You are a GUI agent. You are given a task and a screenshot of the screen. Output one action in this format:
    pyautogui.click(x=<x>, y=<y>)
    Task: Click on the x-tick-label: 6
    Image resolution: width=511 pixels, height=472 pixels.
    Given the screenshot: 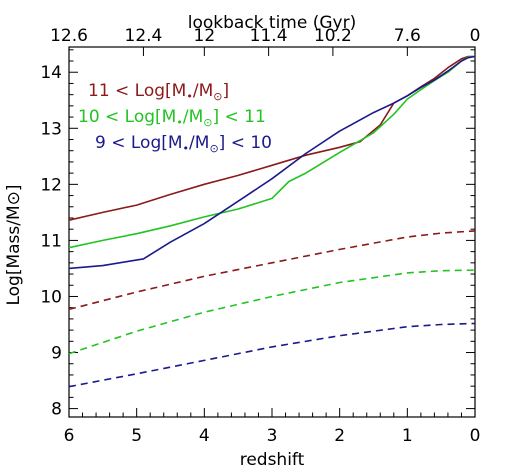 What is the action you would take?
    pyautogui.click(x=69, y=436)
    